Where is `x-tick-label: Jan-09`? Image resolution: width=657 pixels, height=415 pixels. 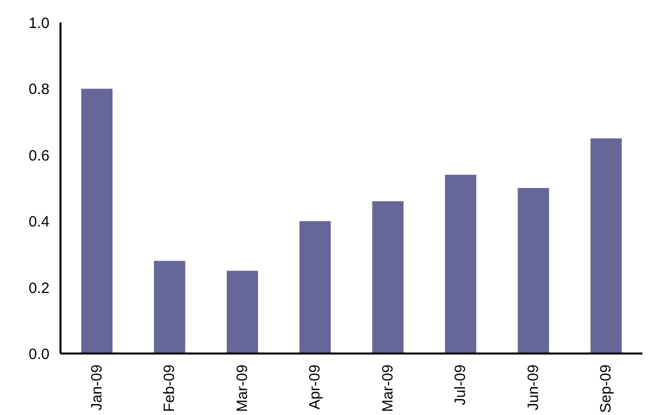 x-tick-label: Jan-09 is located at coordinates (97, 387).